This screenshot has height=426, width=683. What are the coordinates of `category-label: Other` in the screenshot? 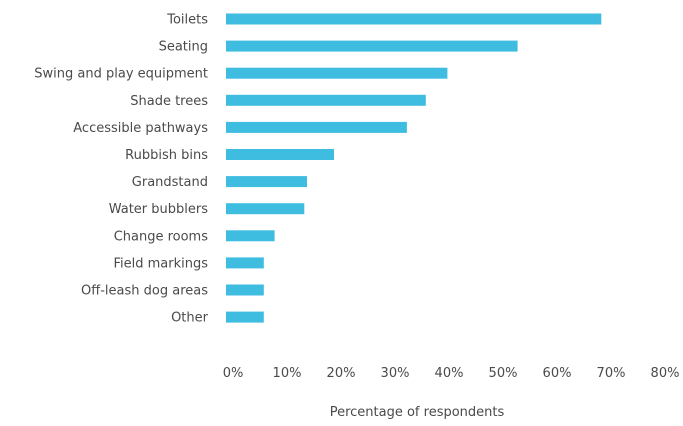 It's located at (190, 318).